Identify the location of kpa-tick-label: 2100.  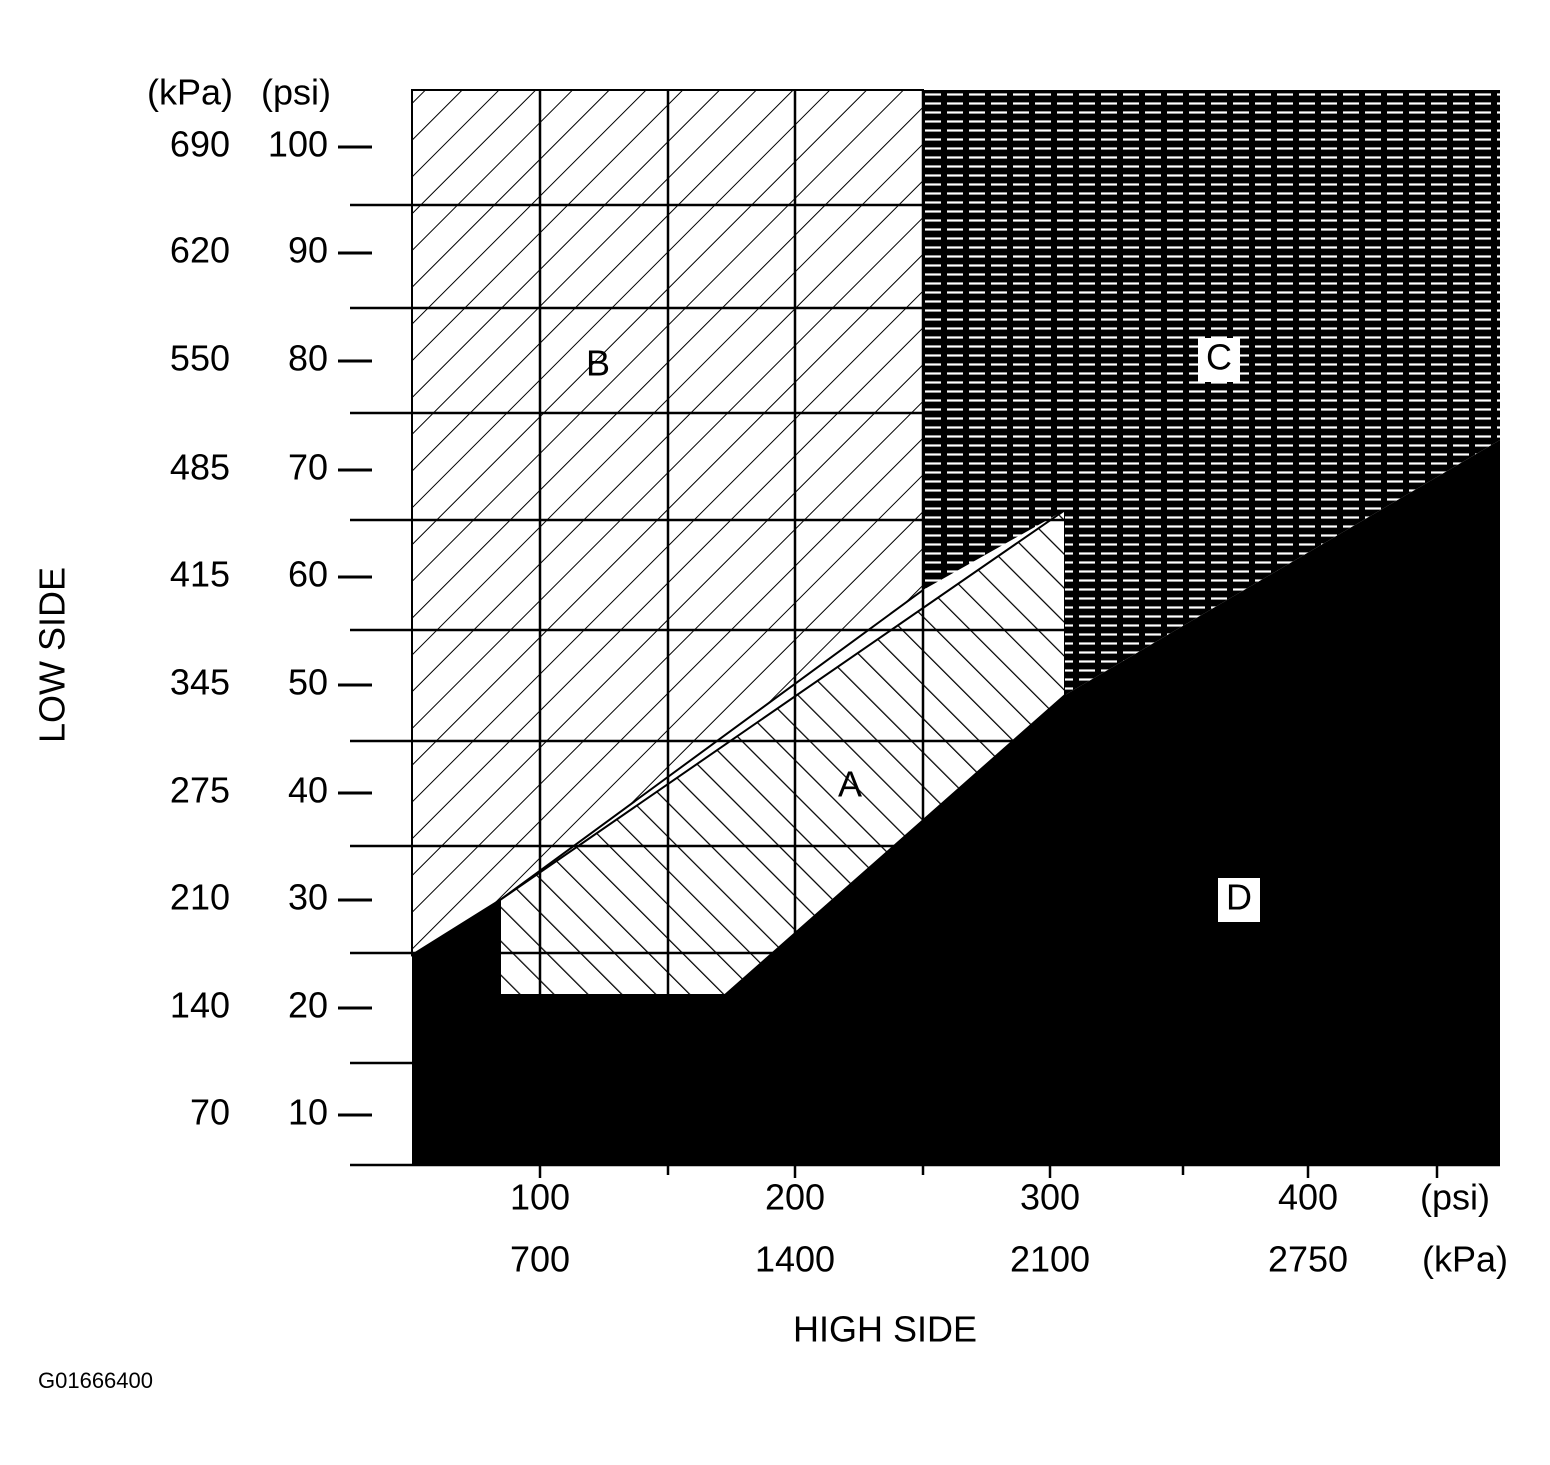
(1050, 1259).